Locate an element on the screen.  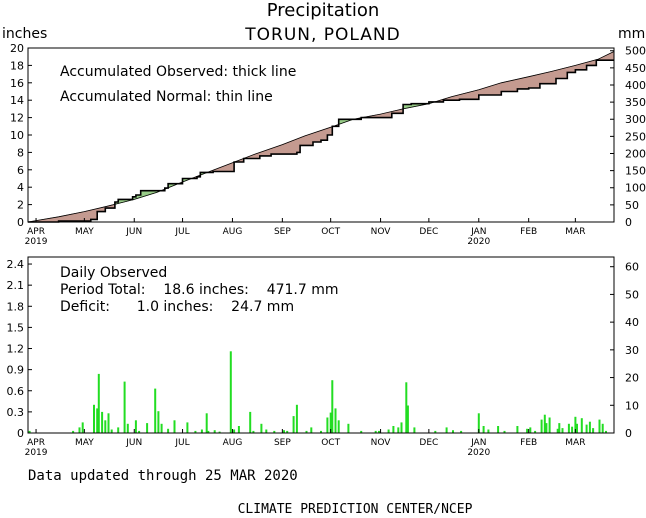
y-tick-label: 1.2 is located at coordinates (16, 349).